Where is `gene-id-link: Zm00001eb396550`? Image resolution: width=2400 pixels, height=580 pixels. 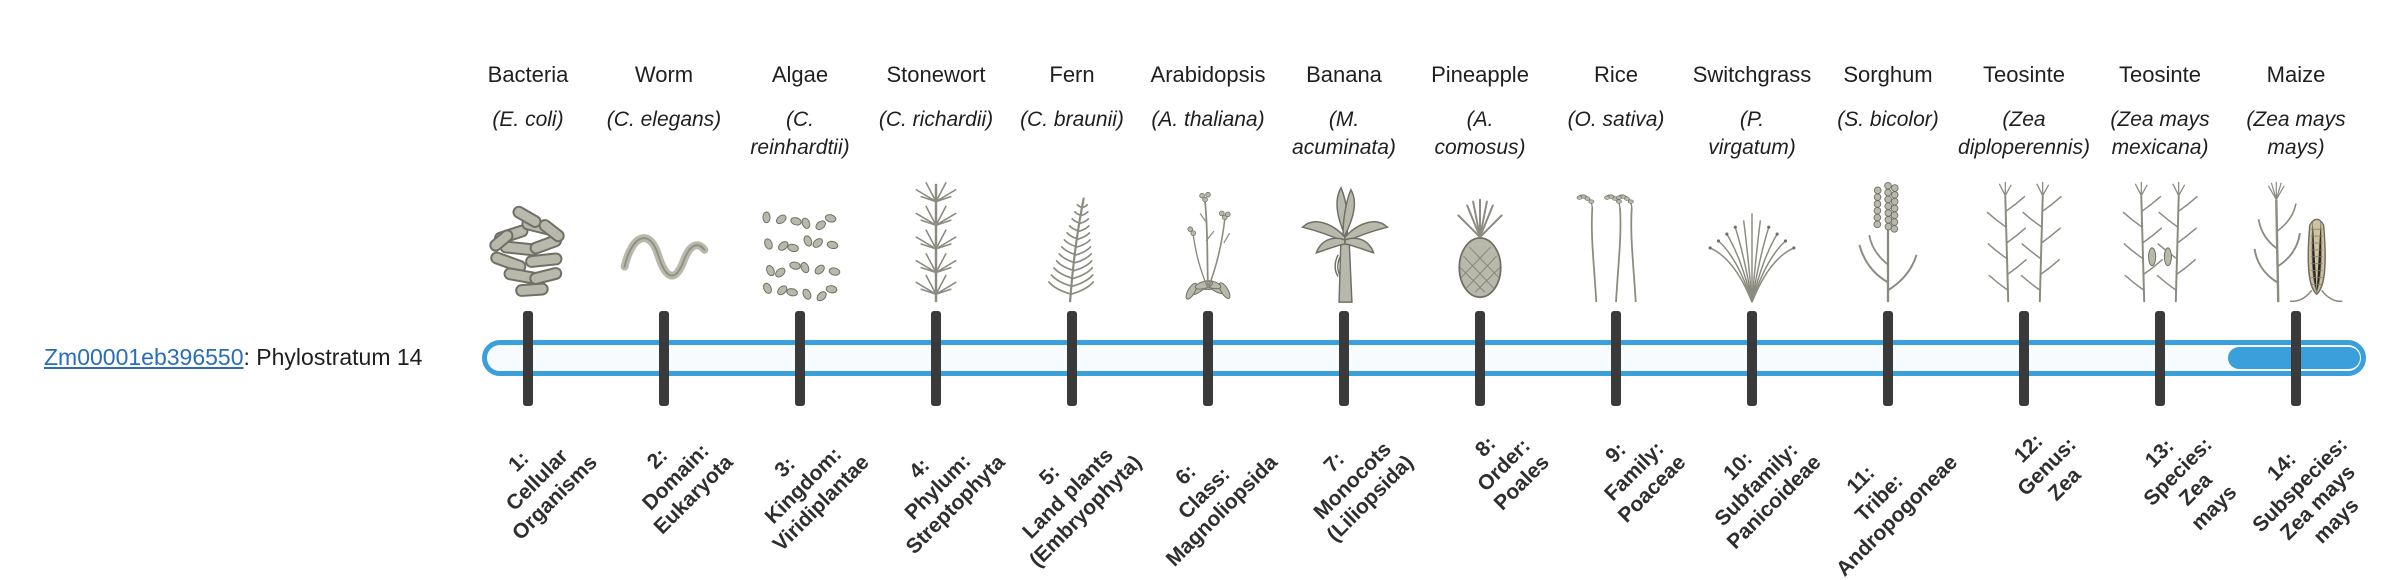 gene-id-link: Zm00001eb396550 is located at coordinates (144, 357).